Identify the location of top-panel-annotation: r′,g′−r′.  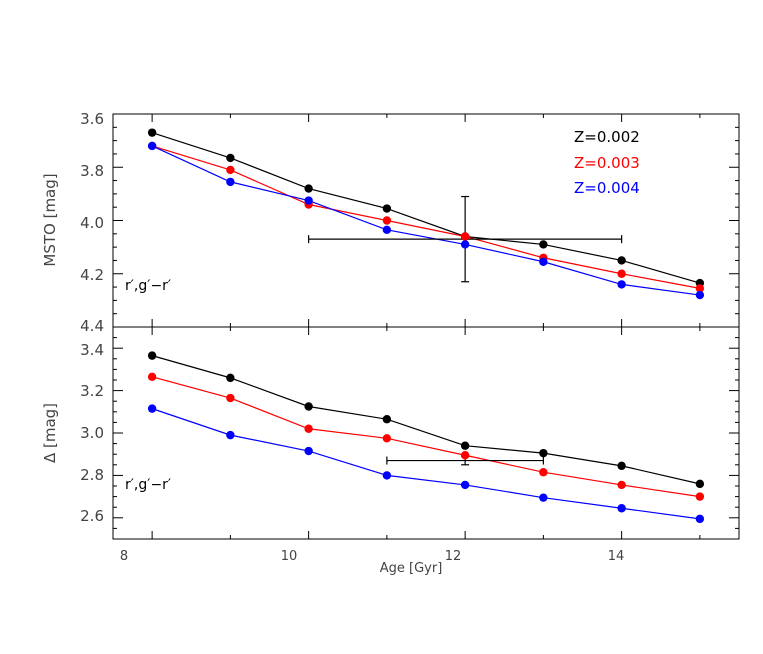
(148, 286).